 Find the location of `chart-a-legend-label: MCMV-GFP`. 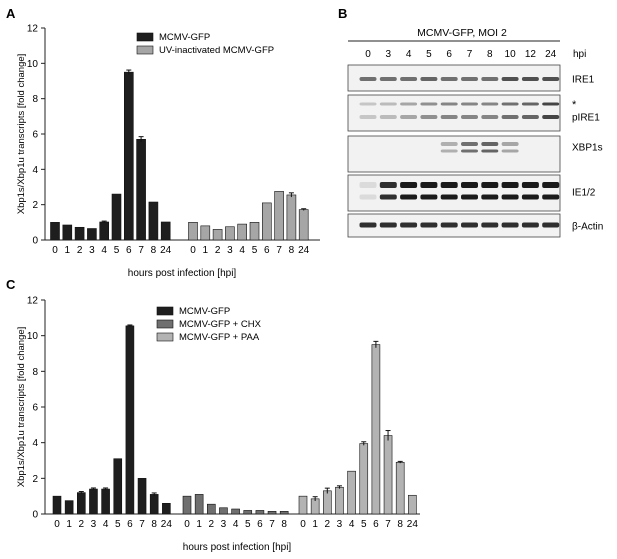

chart-a-legend-label: MCMV-GFP is located at coordinates (184, 37).